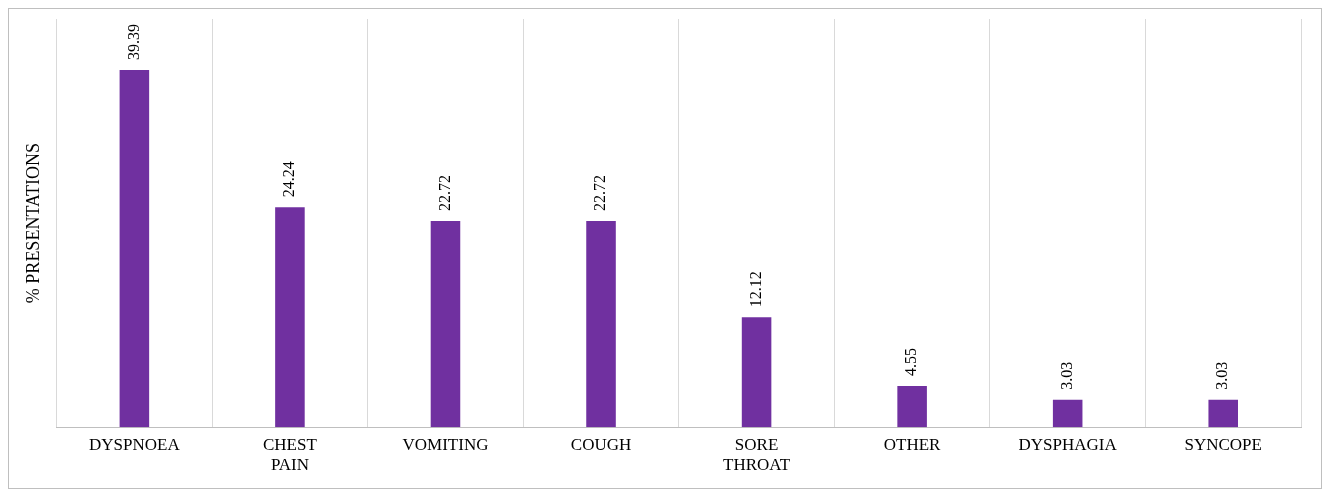 The height and width of the screenshot is (497, 1330). Describe the element at coordinates (1068, 444) in the screenshot. I see `x-tick-label: DYSPHAGIA` at that location.